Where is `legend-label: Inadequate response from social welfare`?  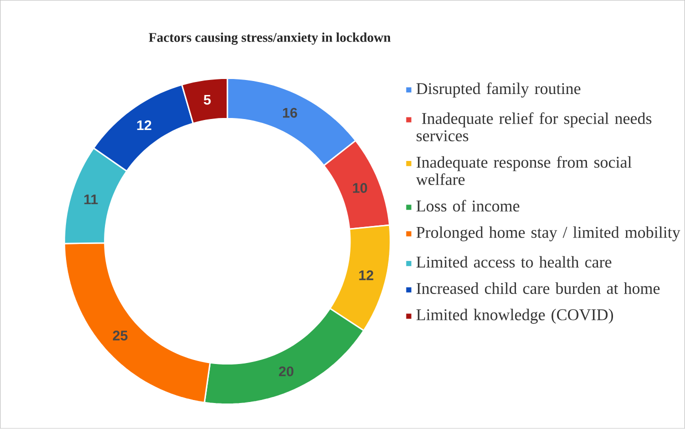 legend-label: Inadequate response from social welfare is located at coordinates (524, 171).